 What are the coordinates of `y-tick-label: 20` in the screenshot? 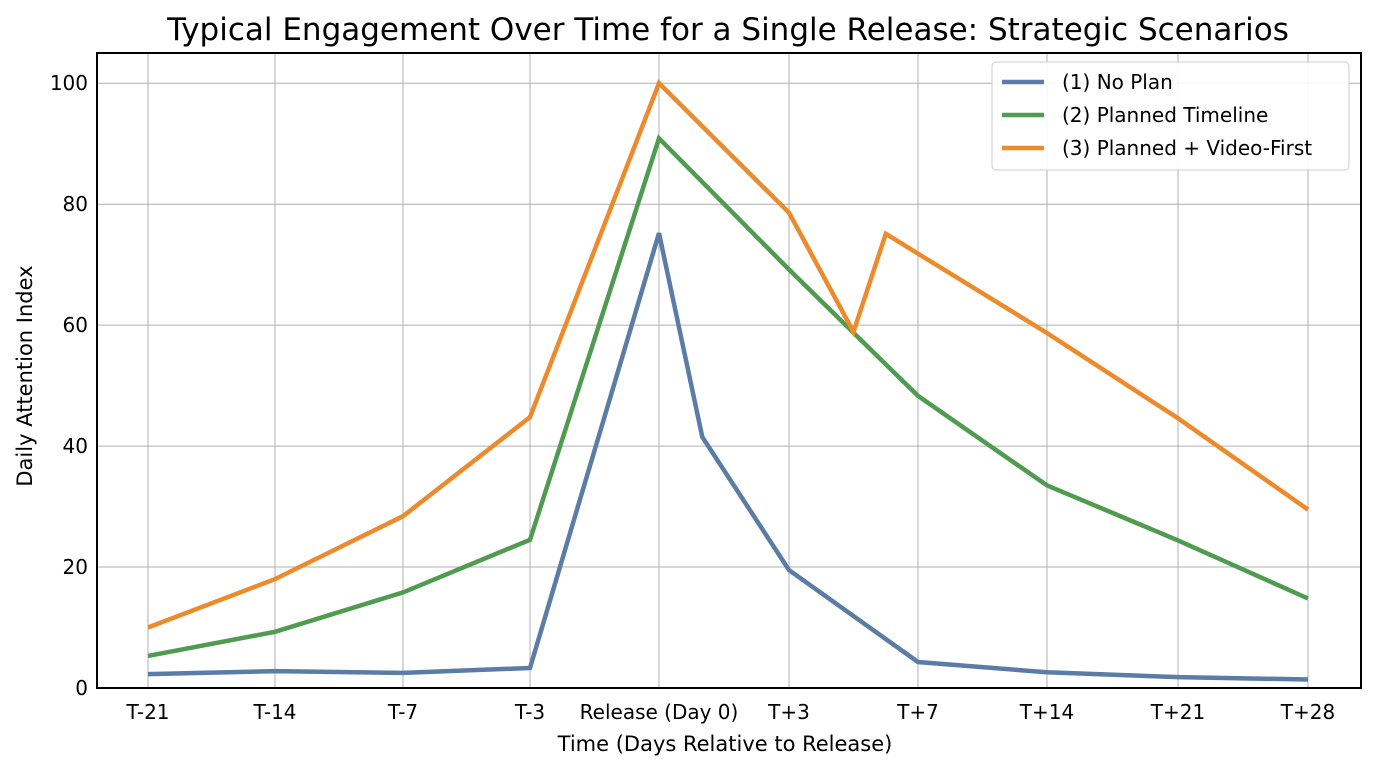 It's located at (75, 567).